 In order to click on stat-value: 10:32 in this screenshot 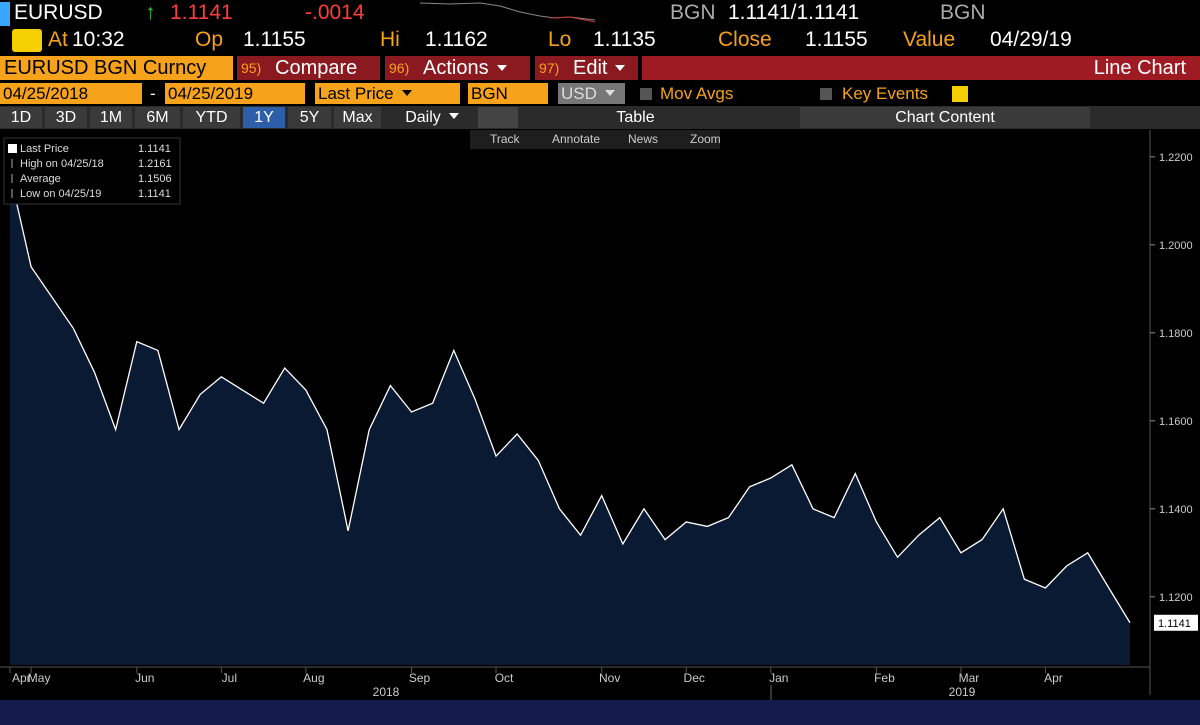, I will do `click(98, 39)`.